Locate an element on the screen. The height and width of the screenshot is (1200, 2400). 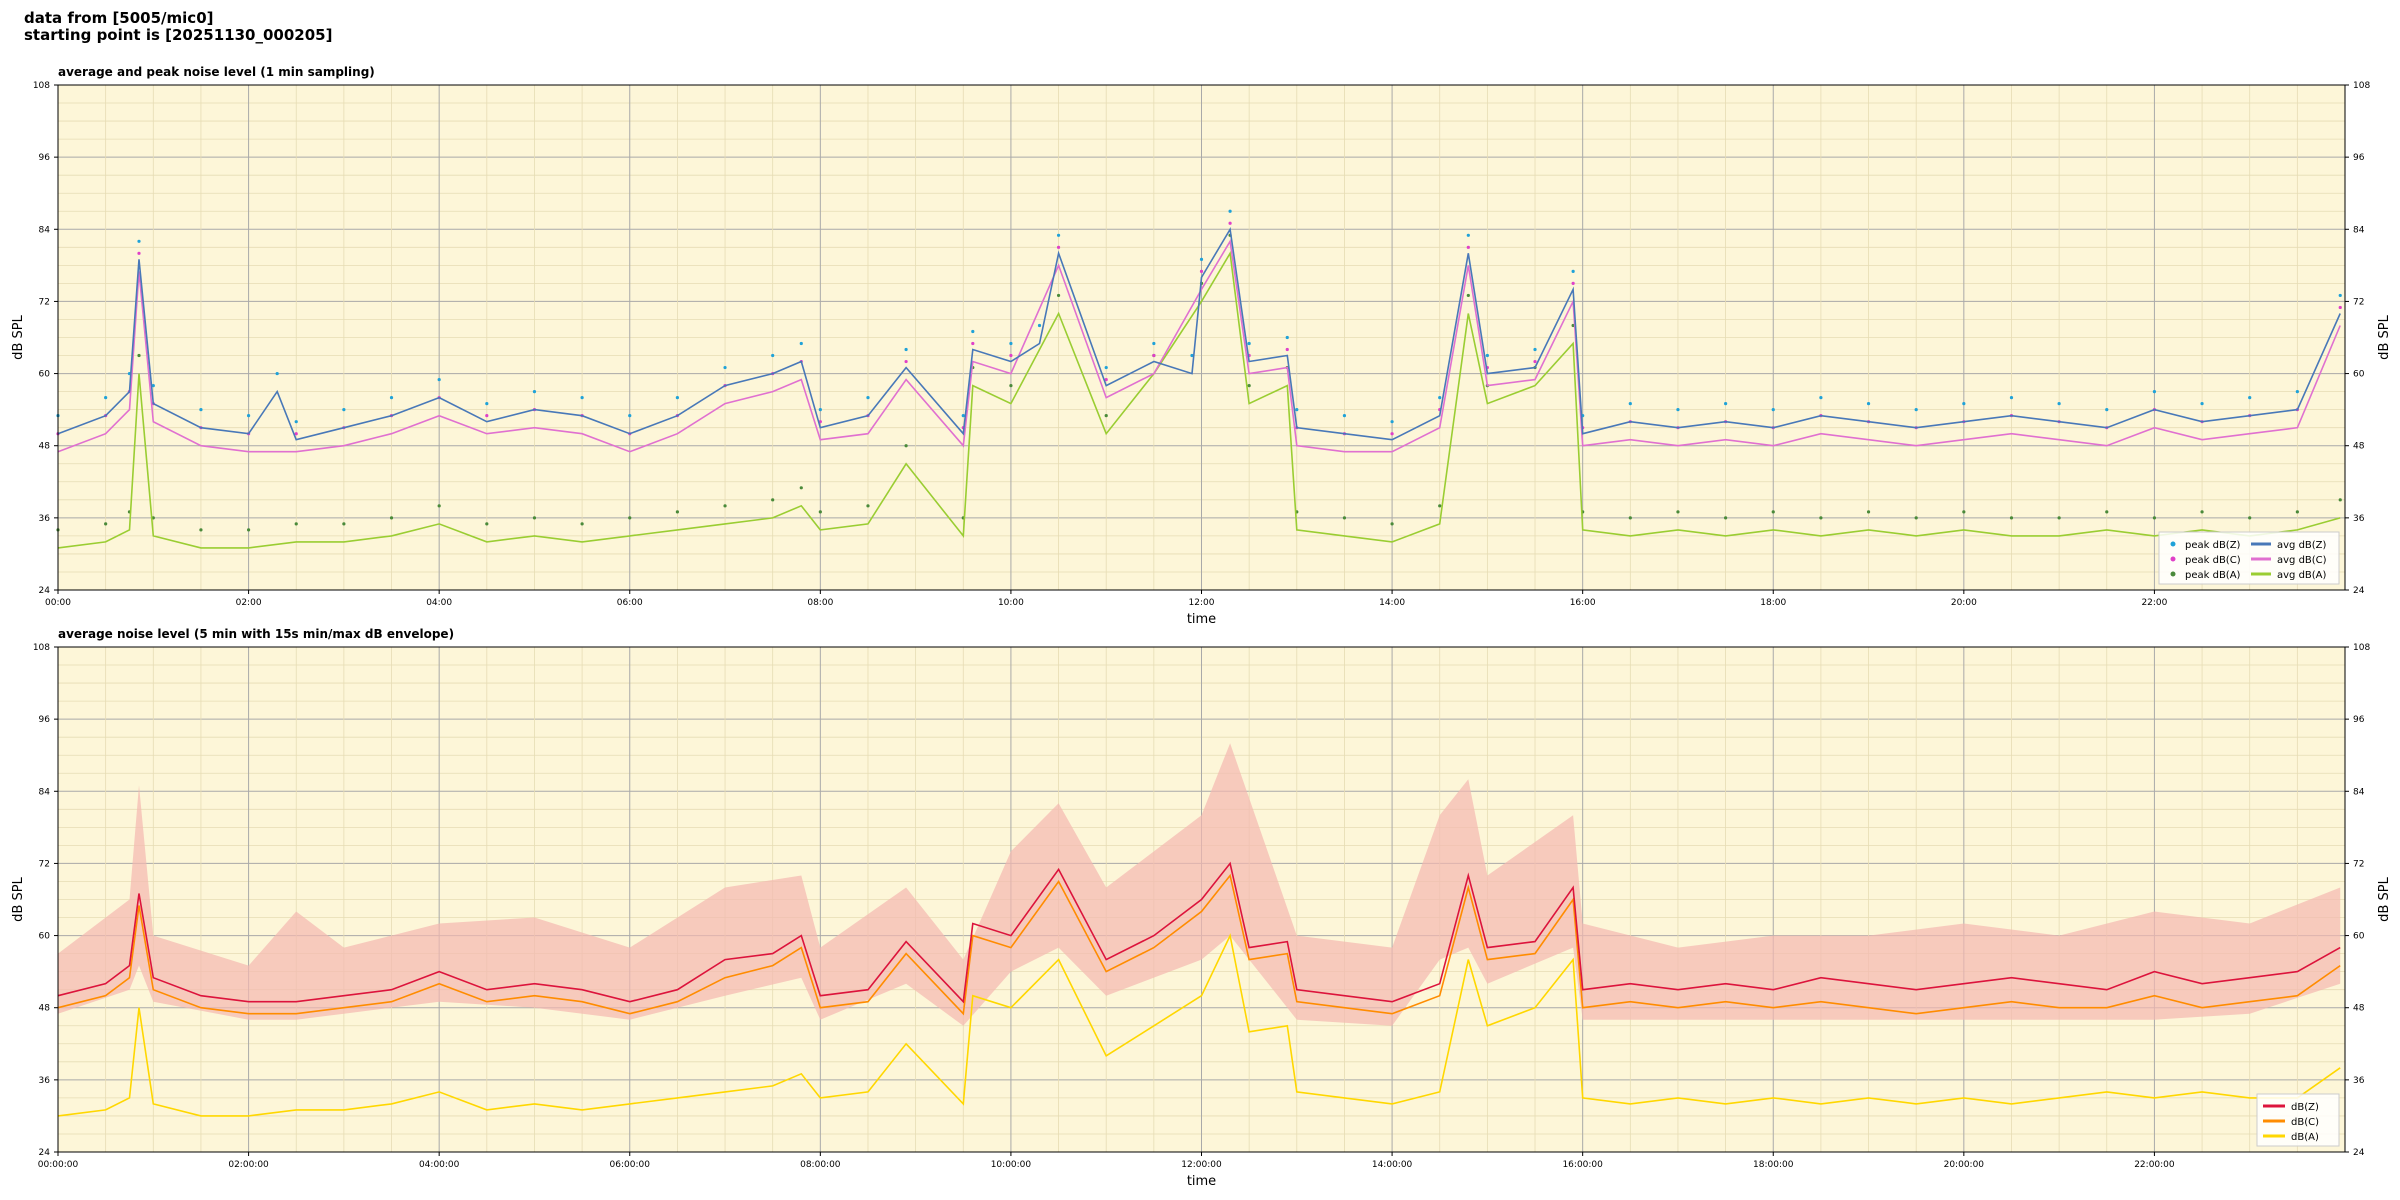
legend-label: avg dB(Z) is located at coordinates (2302, 545).